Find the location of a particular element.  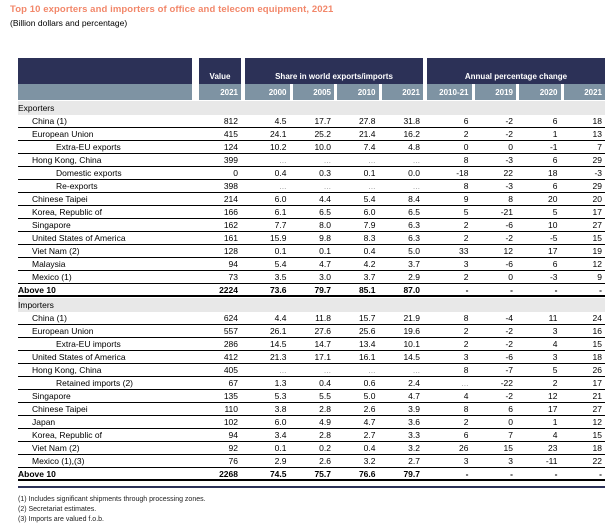

cell-value: 405 is located at coordinates (230, 370).